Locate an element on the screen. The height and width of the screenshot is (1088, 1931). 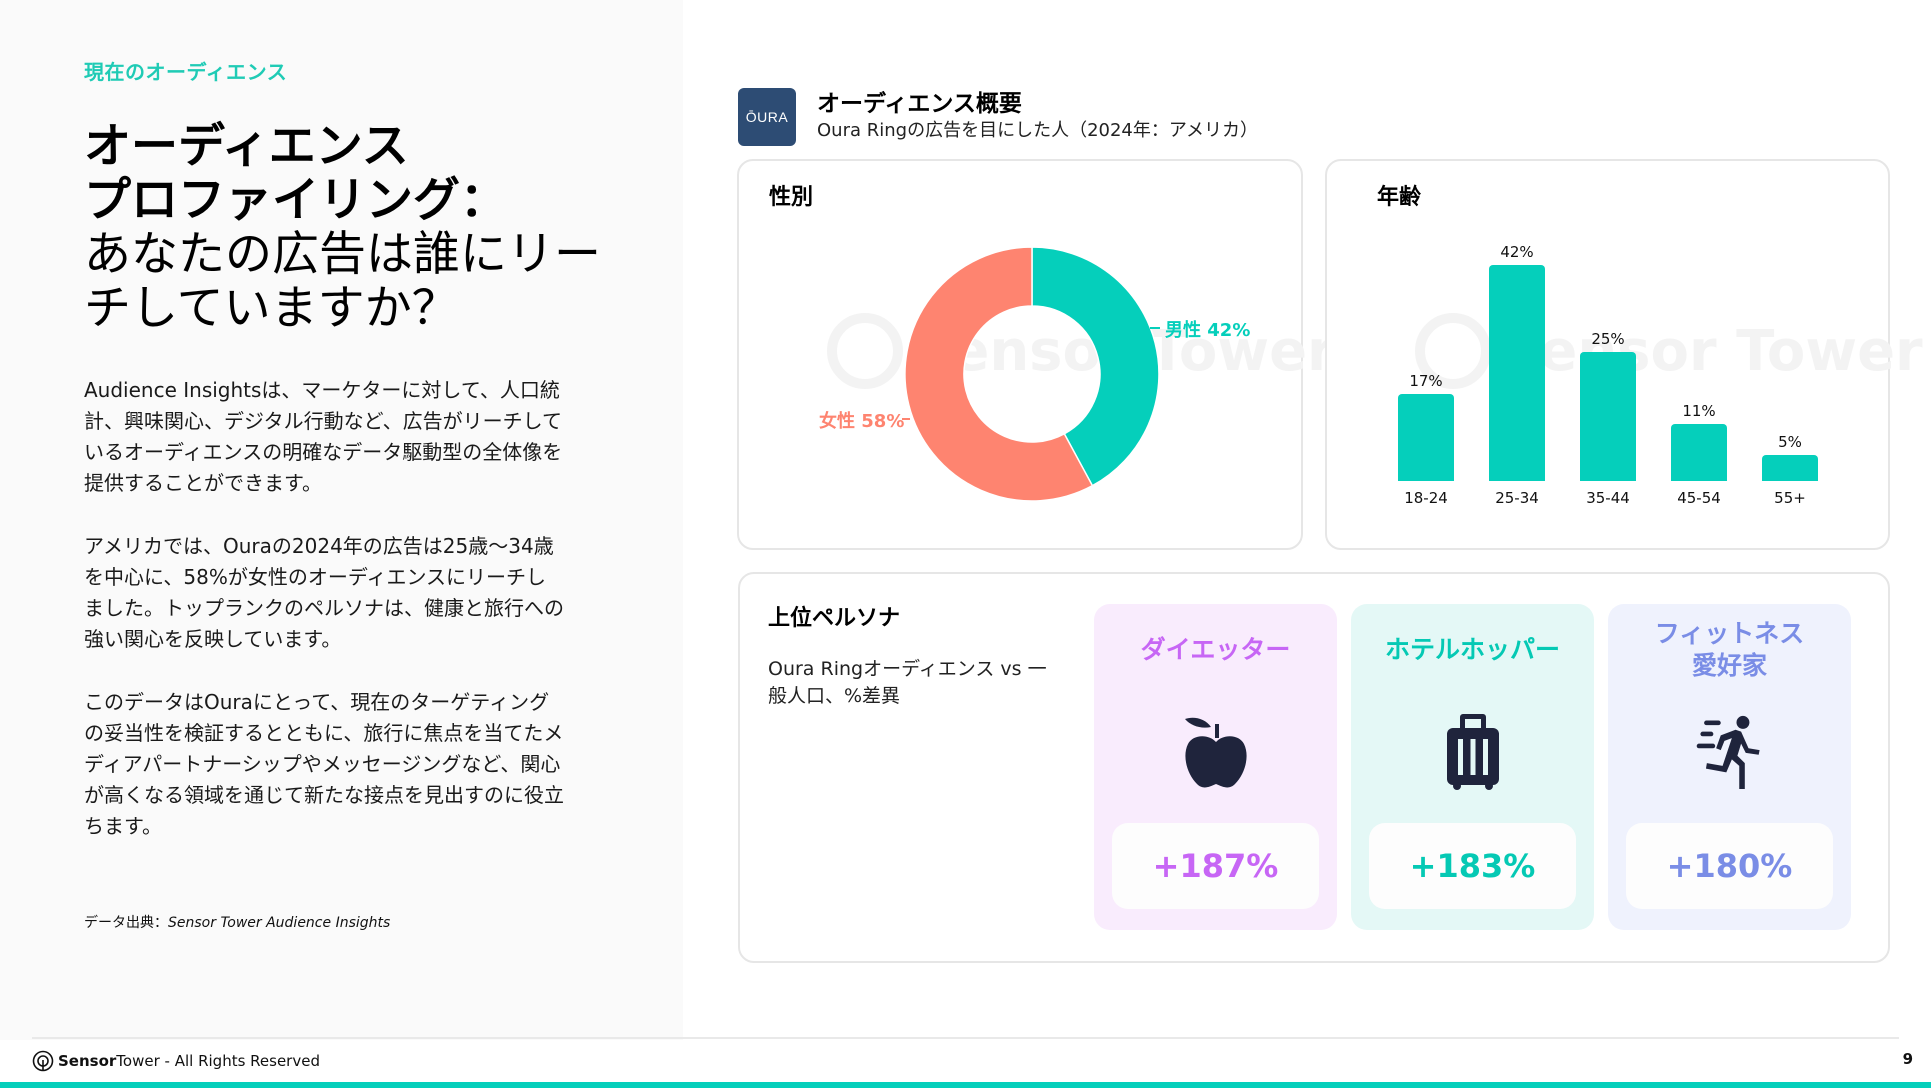
female-label: 女性 58% is located at coordinates (862, 421).